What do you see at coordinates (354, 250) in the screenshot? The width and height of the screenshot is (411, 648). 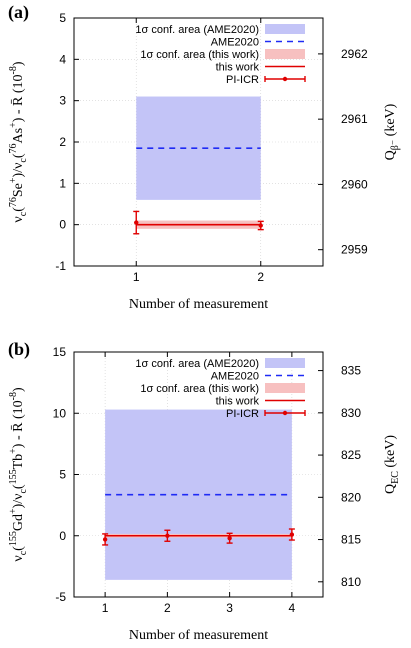 I see `y-tick-label-right: 2959` at bounding box center [354, 250].